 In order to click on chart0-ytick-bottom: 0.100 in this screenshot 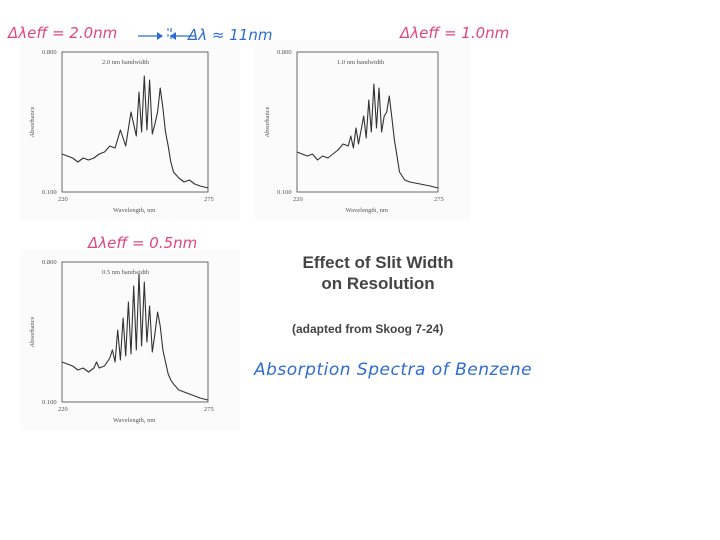, I will do `click(49, 192)`.